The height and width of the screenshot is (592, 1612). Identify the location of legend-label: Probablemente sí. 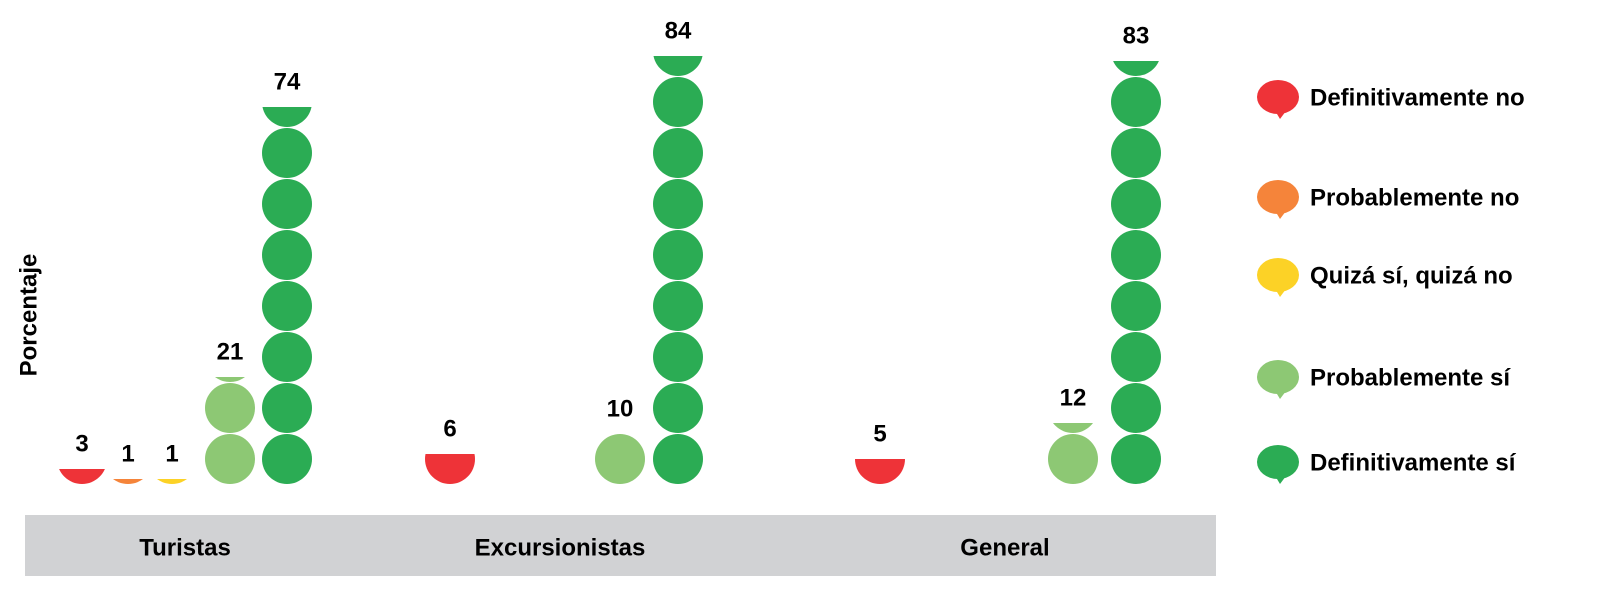
(1410, 377).